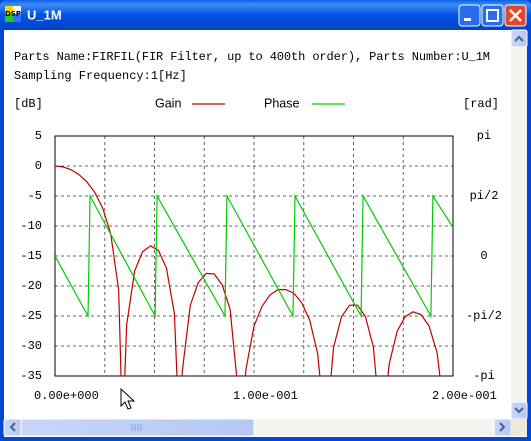 This screenshot has height=441, width=531. Describe the element at coordinates (265, 396) in the screenshot. I see `x-tick-label: 1.00e-001` at that location.